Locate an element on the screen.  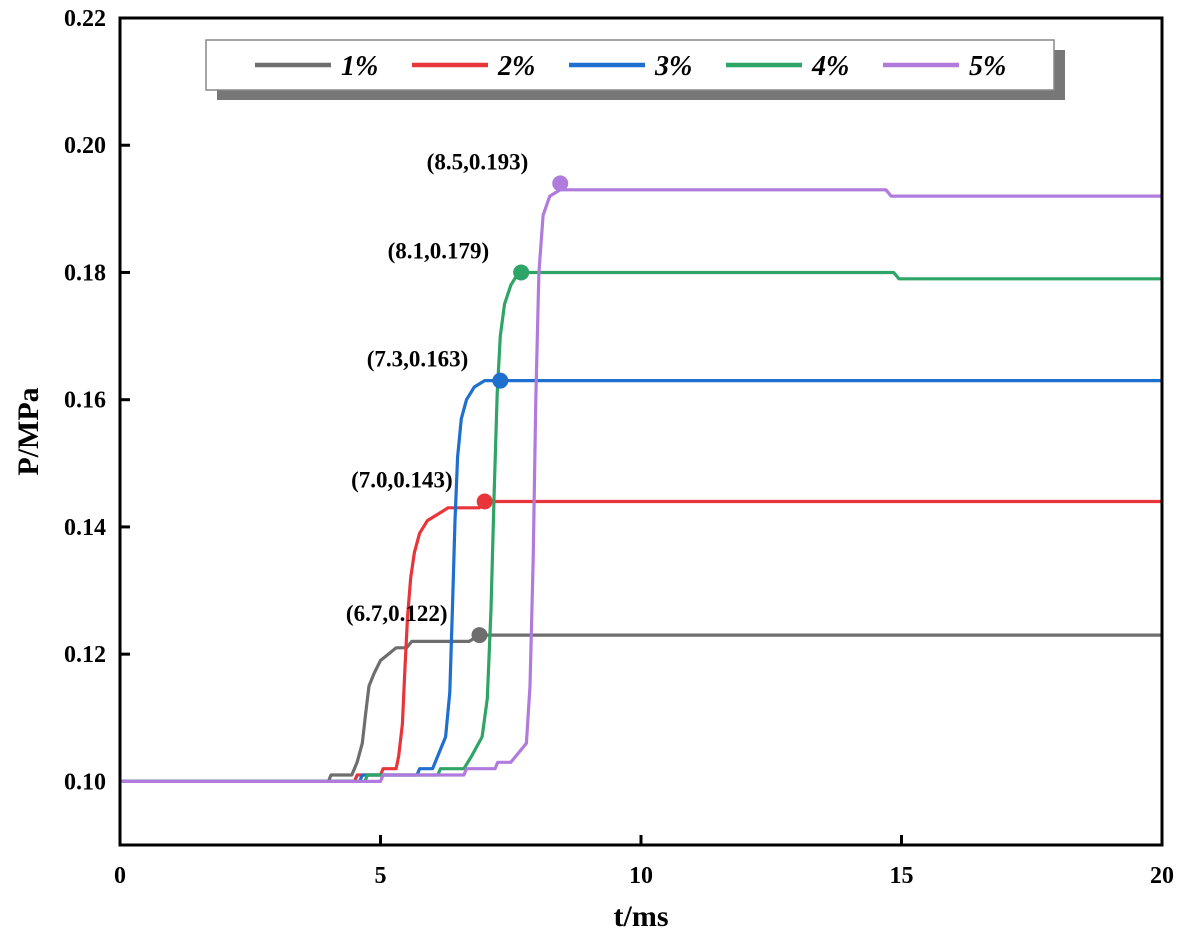
legend-label: 2% is located at coordinates (516, 66).